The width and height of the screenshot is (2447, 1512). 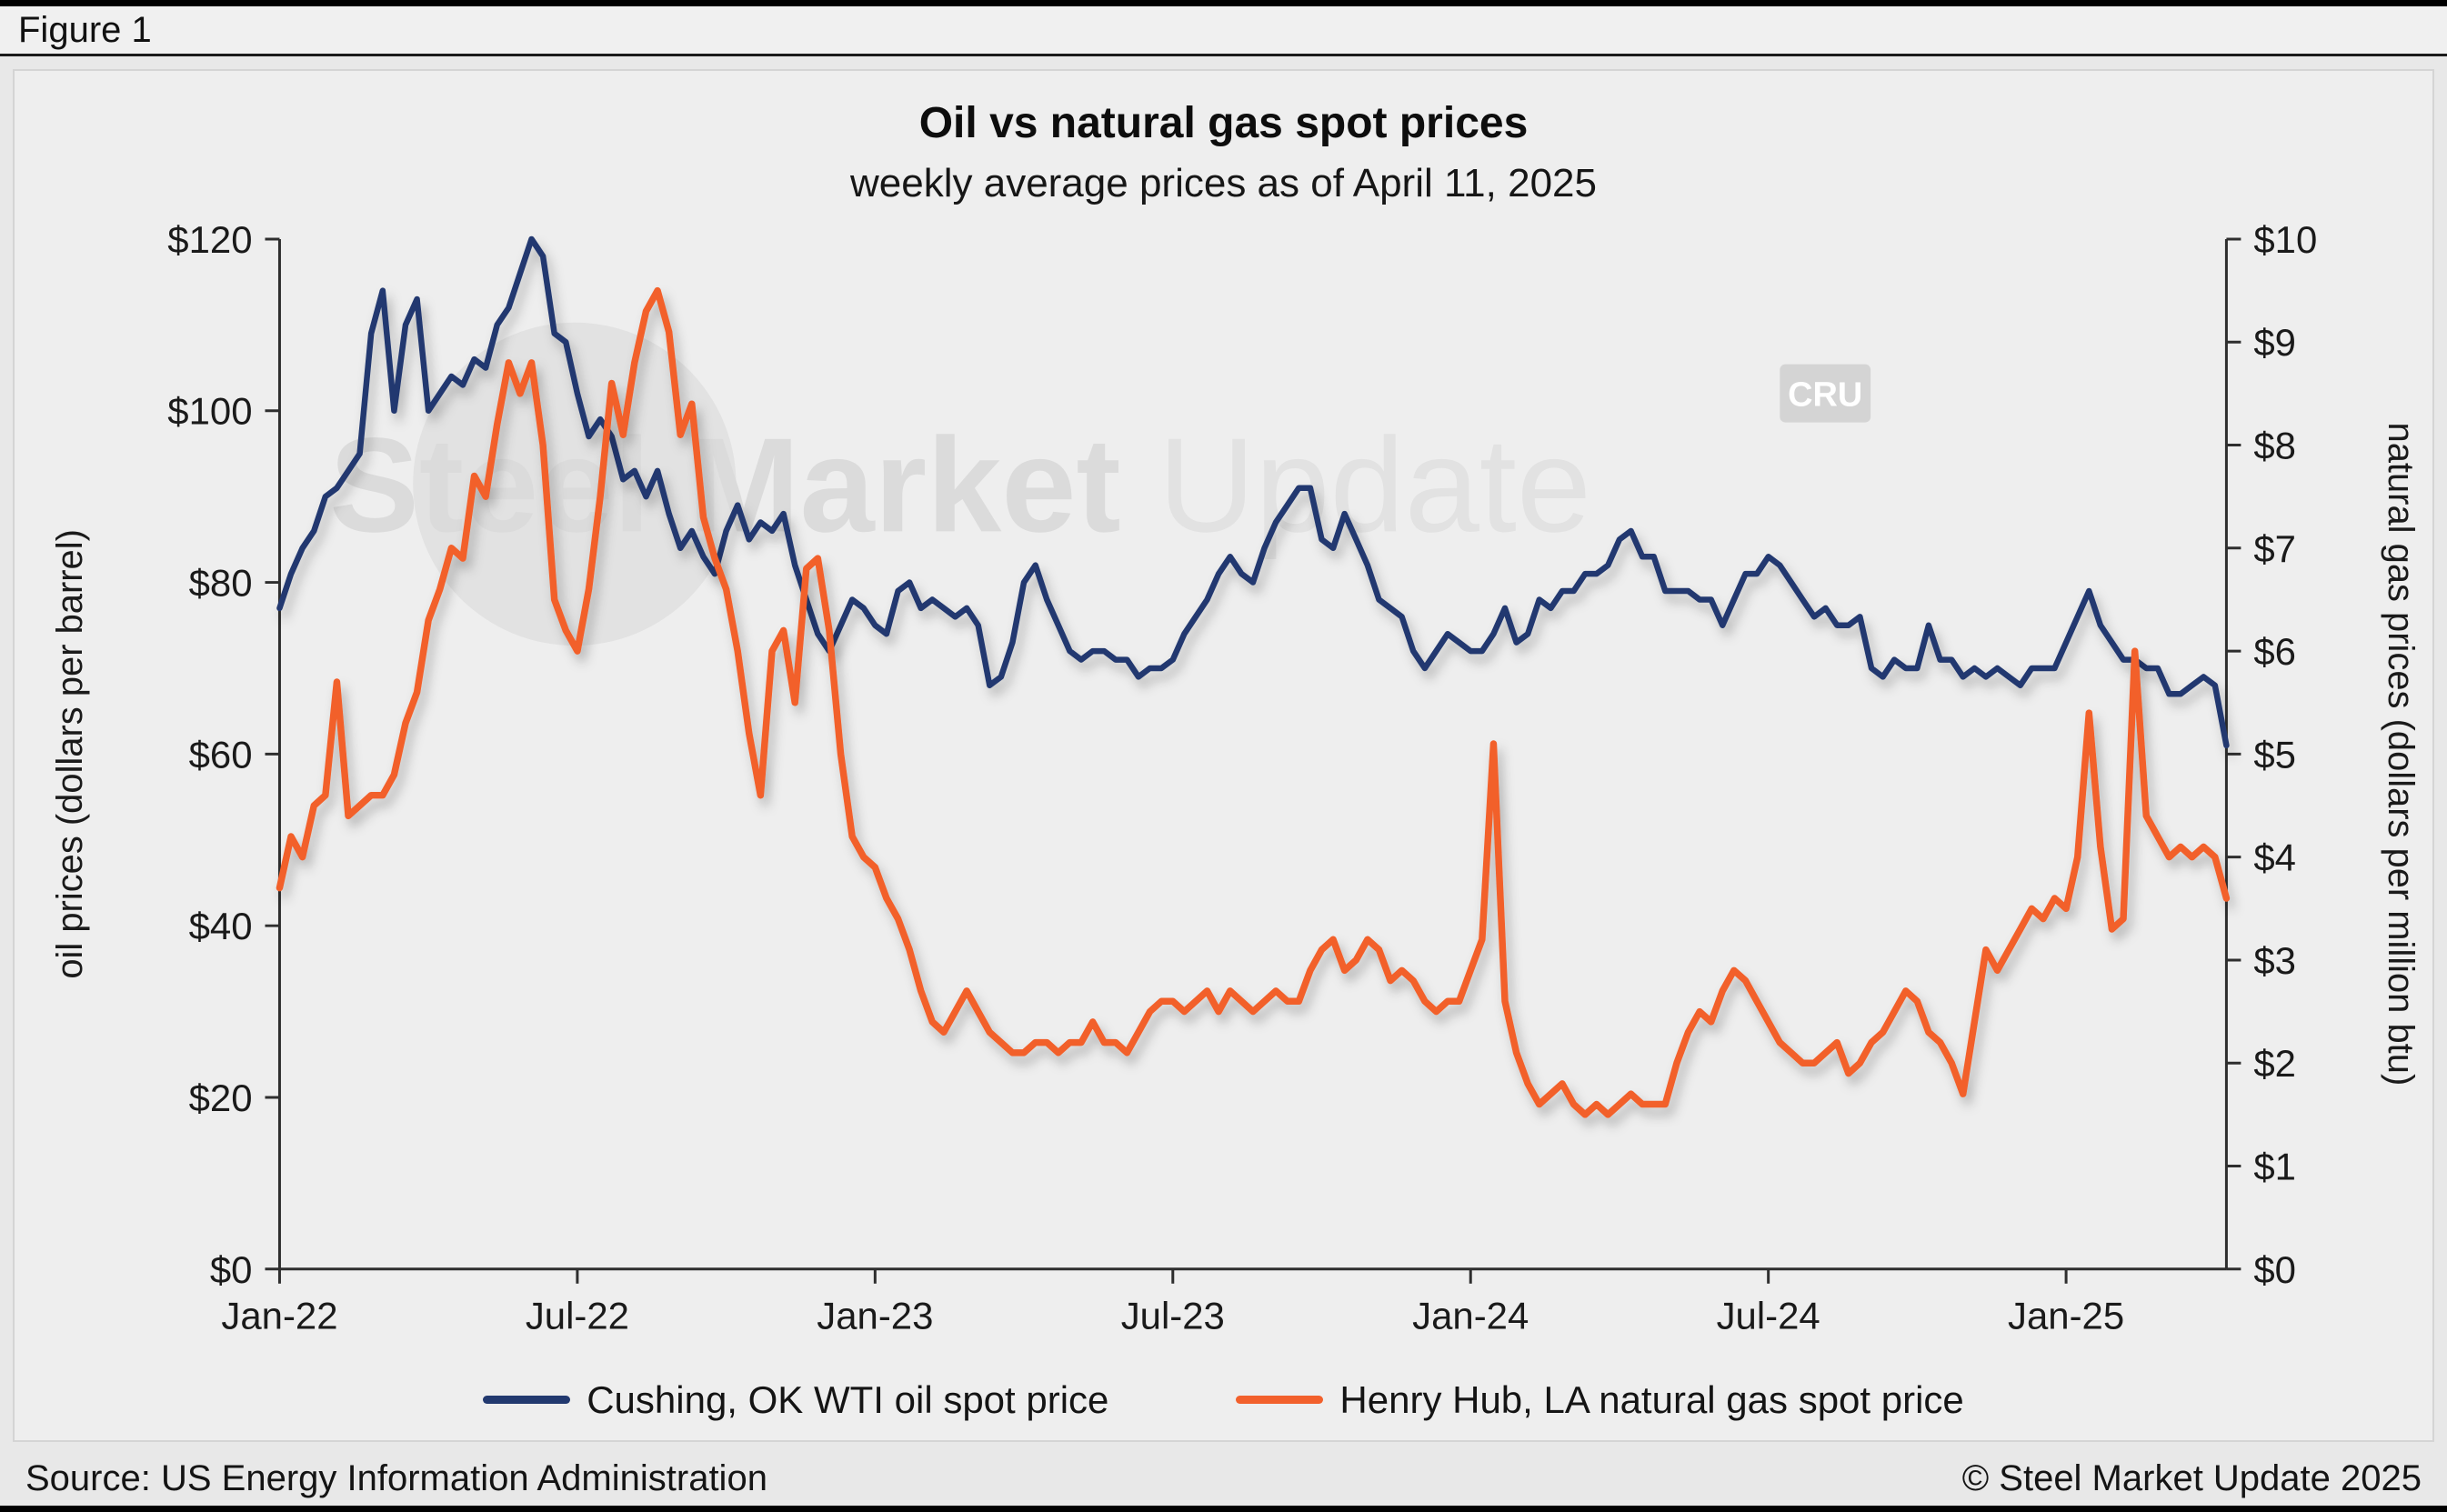 What do you see at coordinates (2274, 342) in the screenshot?
I see `right-axis-tick-label: $9` at bounding box center [2274, 342].